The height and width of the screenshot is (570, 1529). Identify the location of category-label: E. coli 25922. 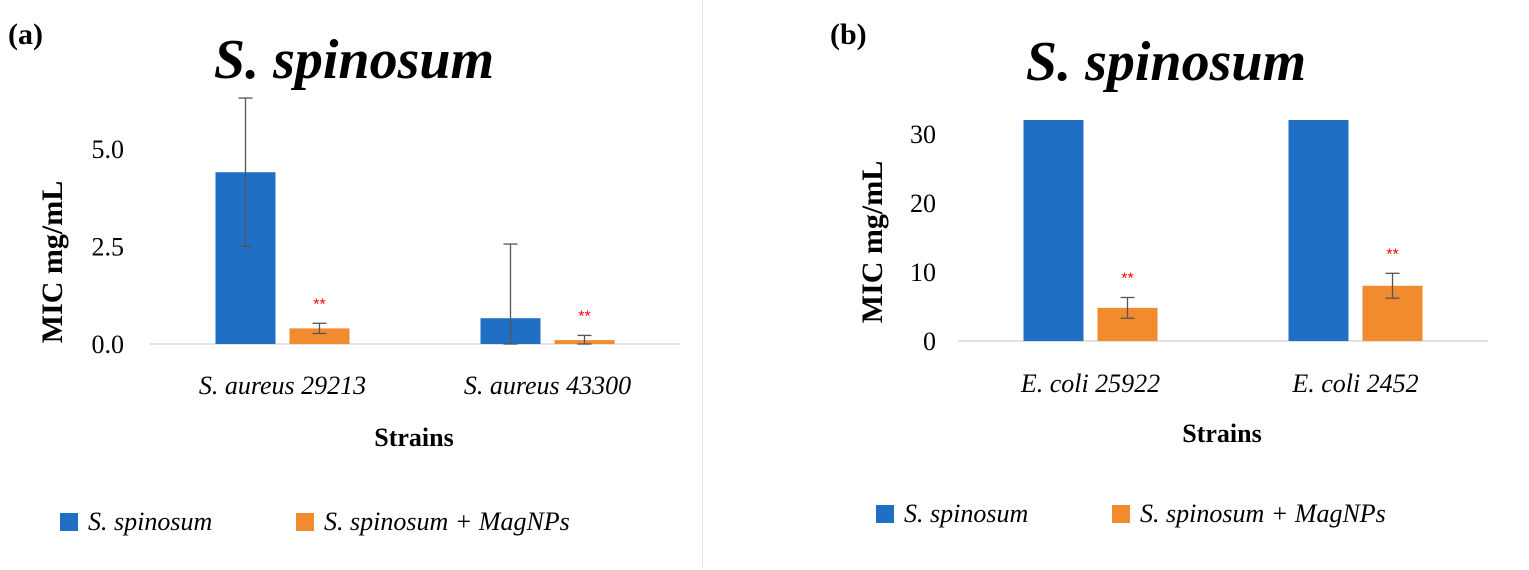
(1090, 383).